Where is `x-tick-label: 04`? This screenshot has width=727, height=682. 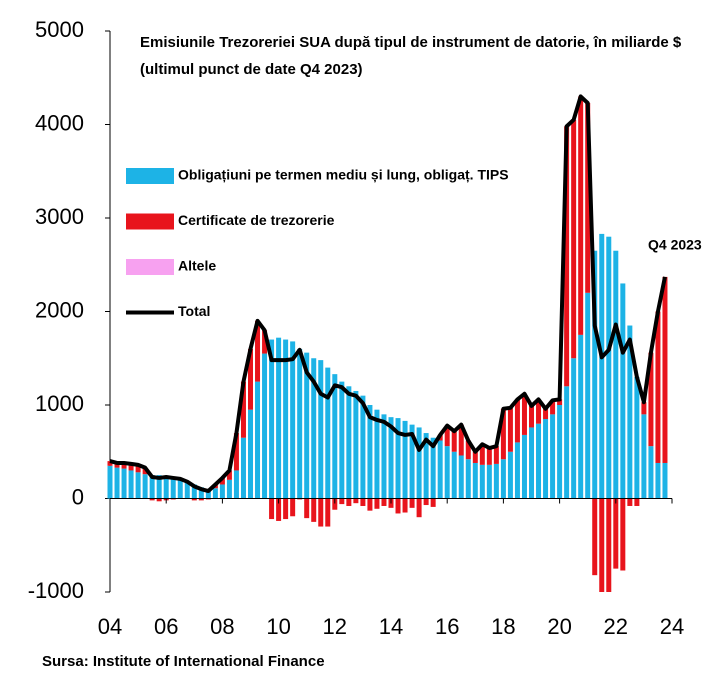
x-tick-label: 04 is located at coordinates (110, 626).